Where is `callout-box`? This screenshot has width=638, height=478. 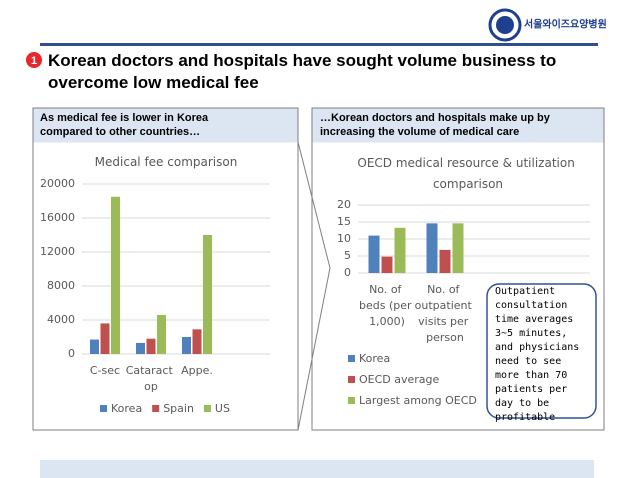
callout-box is located at coordinates (541, 351).